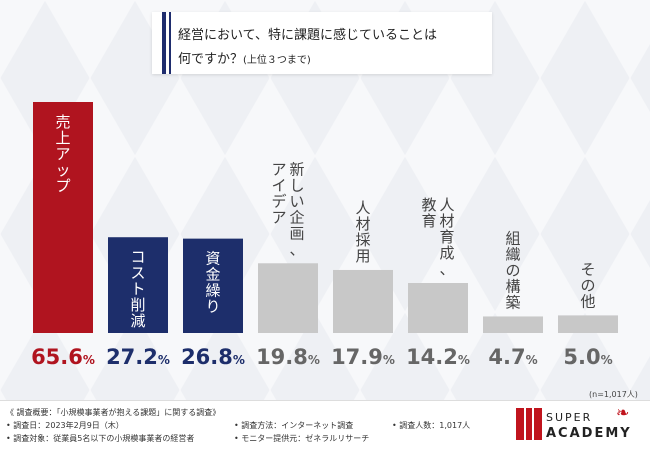 Image resolution: width=650 pixels, height=451 pixels. I want to click on category-label-char: 金, so click(212, 275).